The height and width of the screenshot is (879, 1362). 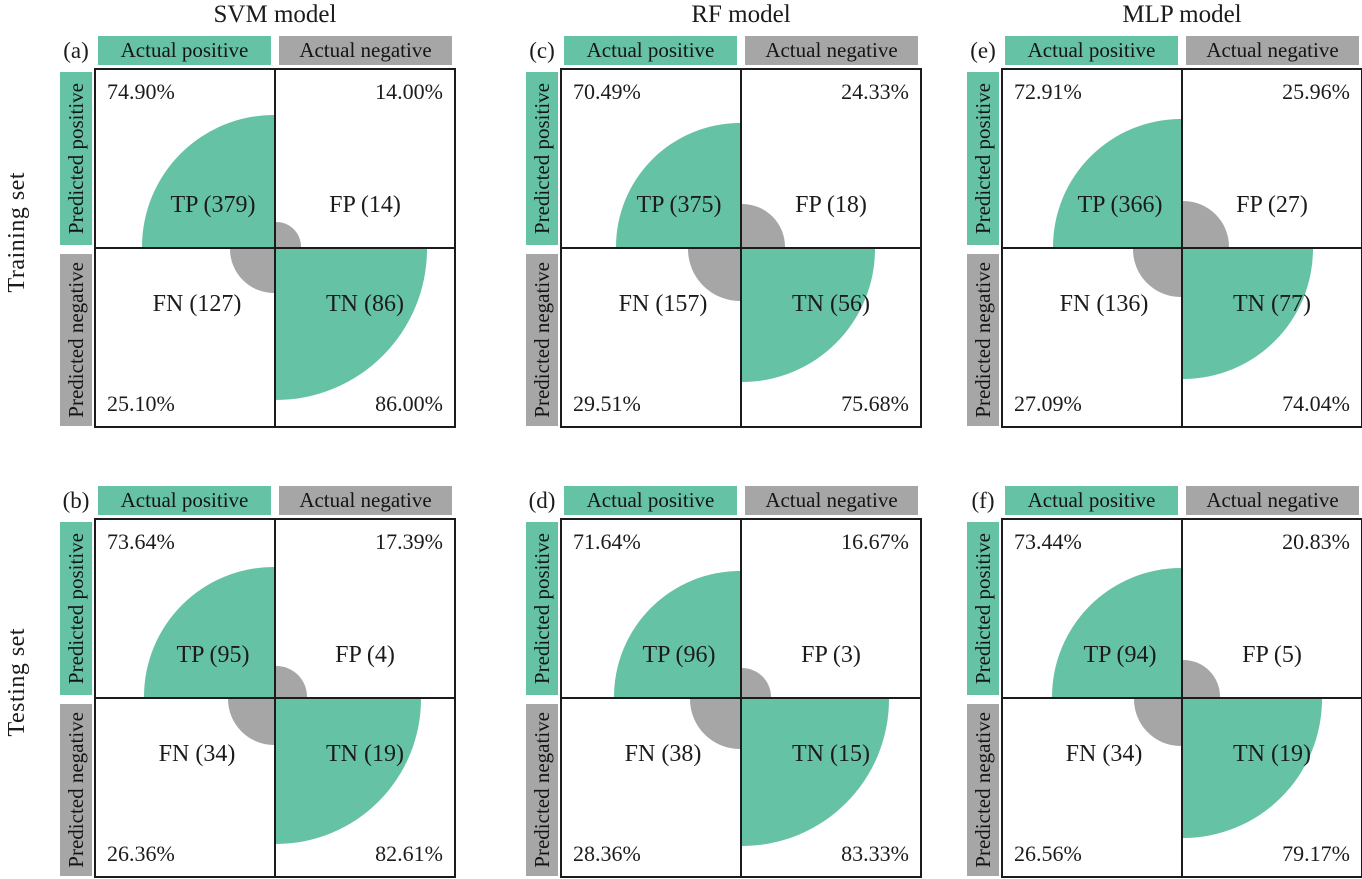 What do you see at coordinates (365, 655) in the screenshot?
I see `fp-count: FP (4)` at bounding box center [365, 655].